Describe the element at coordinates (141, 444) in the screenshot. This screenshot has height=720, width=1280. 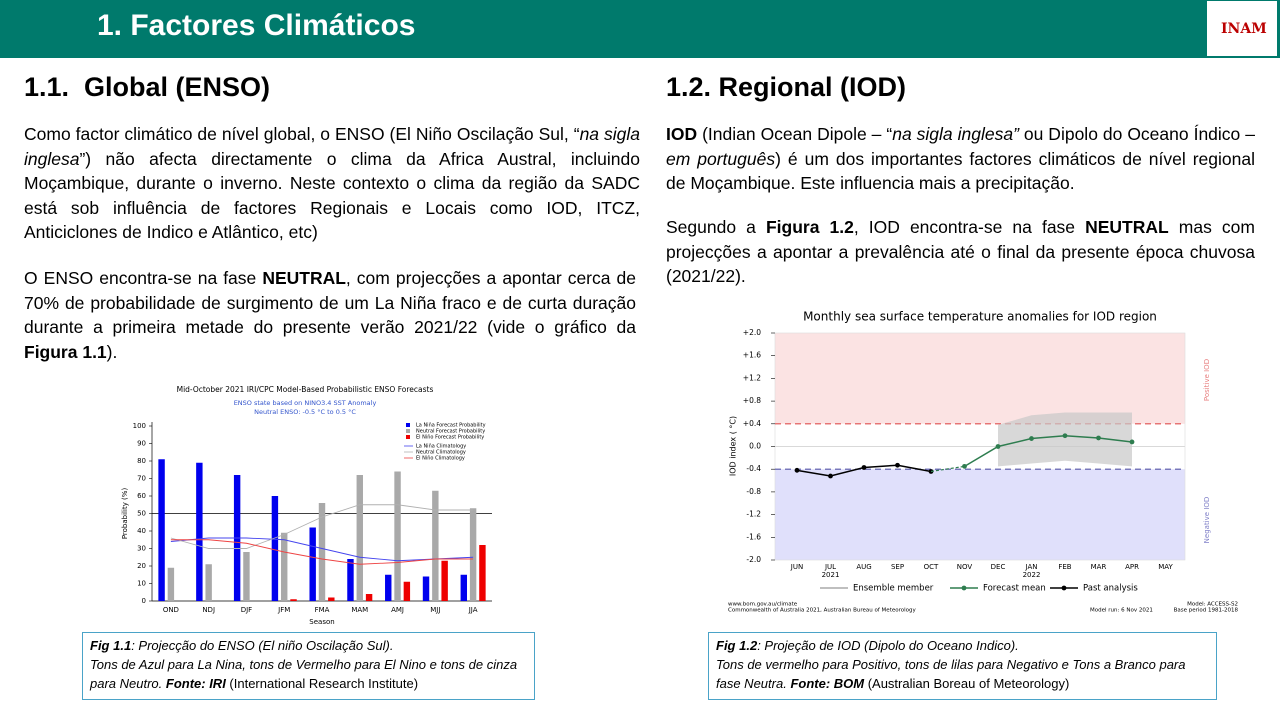
I see `y-tick-label: 90` at that location.